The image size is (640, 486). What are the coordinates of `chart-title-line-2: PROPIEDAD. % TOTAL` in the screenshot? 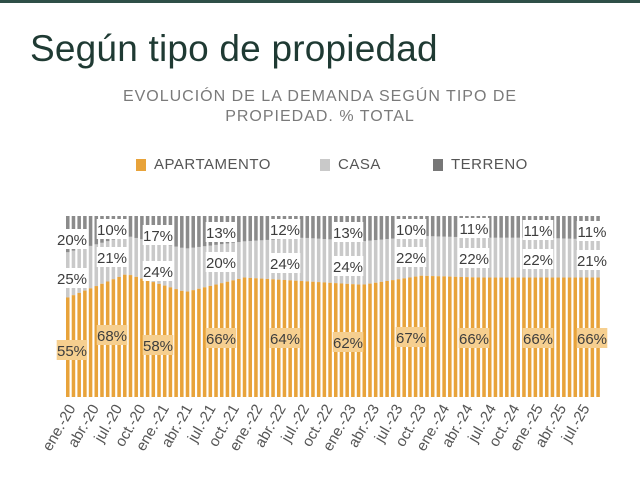 It's located at (320, 116).